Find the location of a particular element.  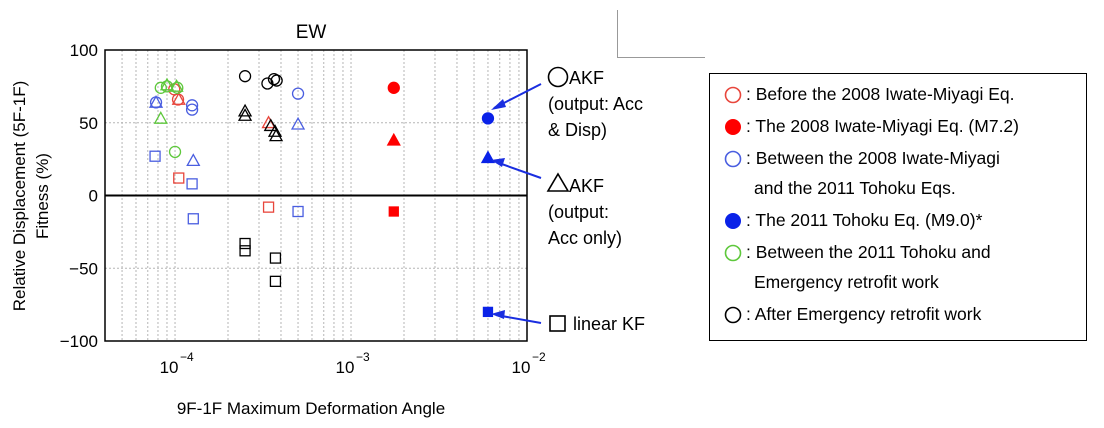

x-tick-exponent: −2 is located at coordinates (539, 357).